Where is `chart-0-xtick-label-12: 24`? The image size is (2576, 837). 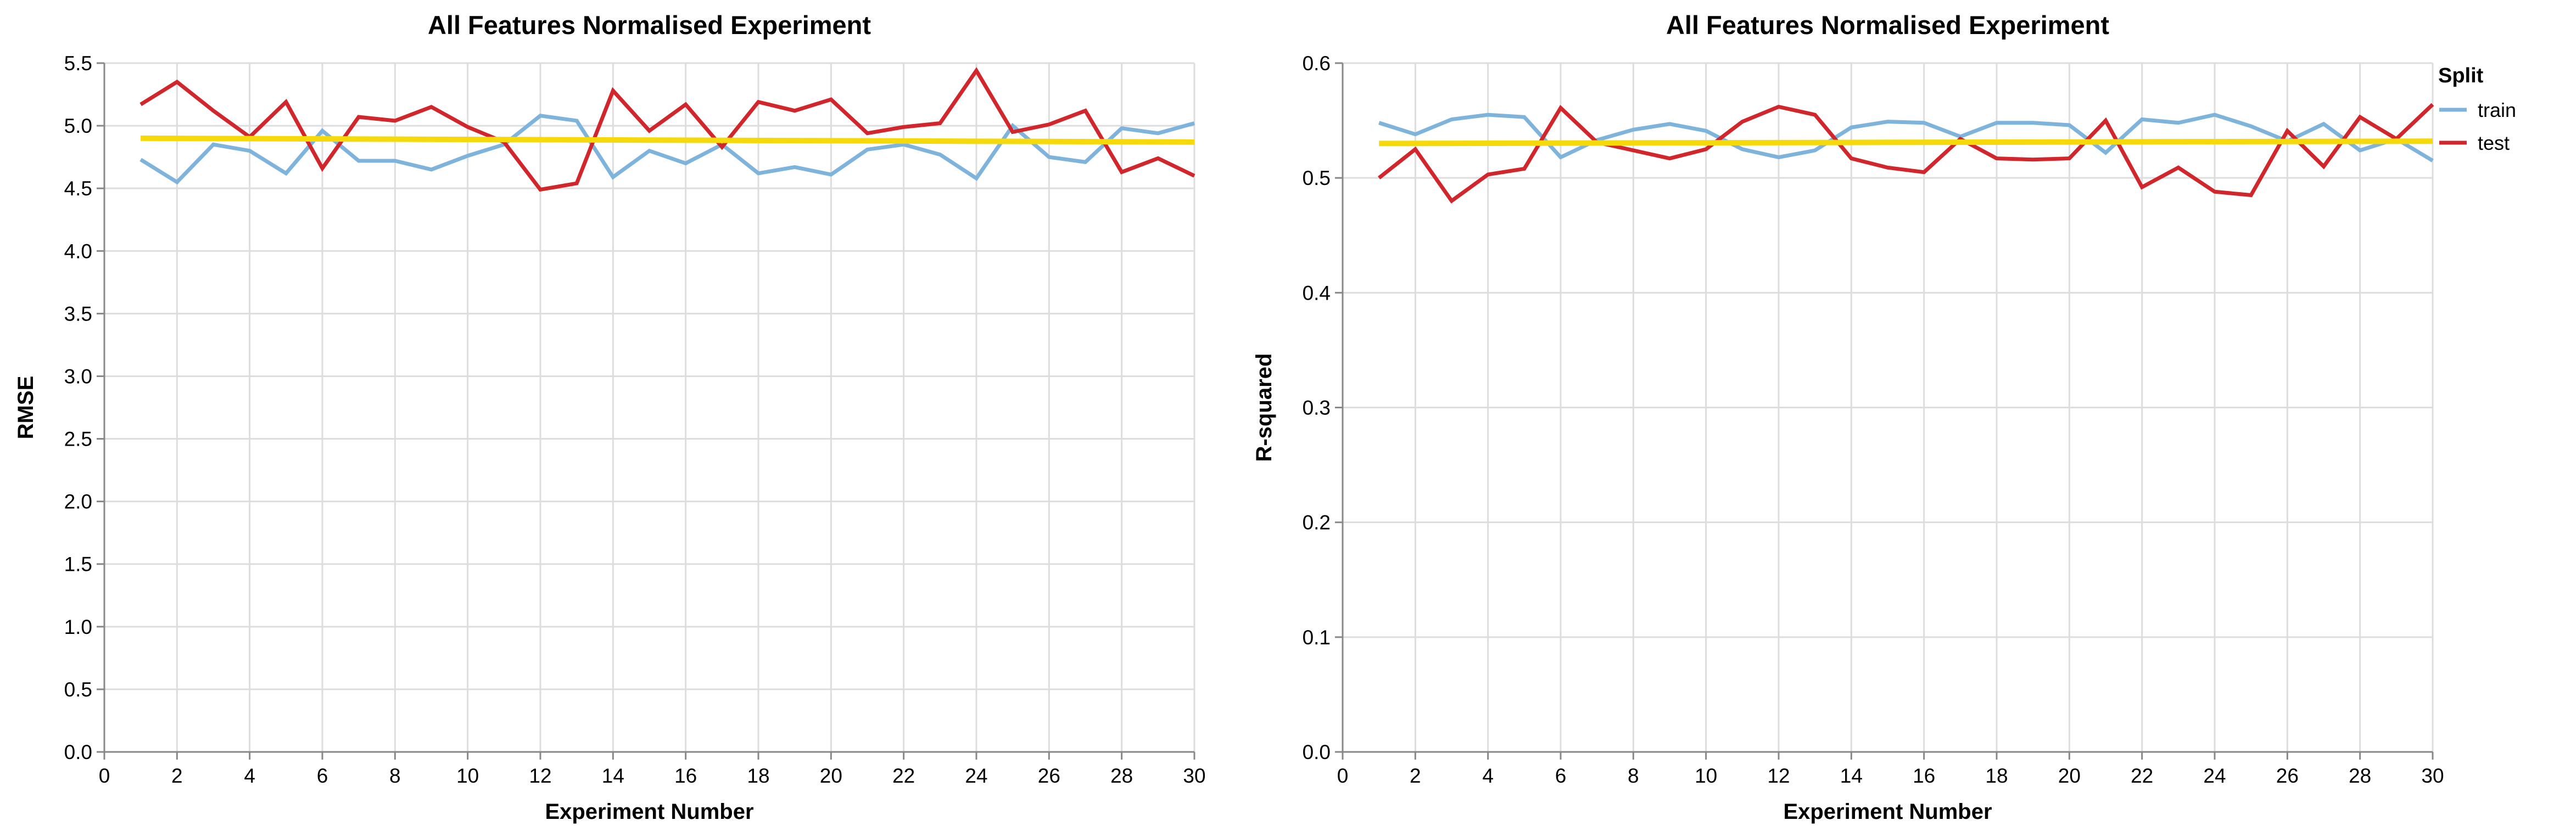
chart-0-xtick-label-12: 24 is located at coordinates (976, 776).